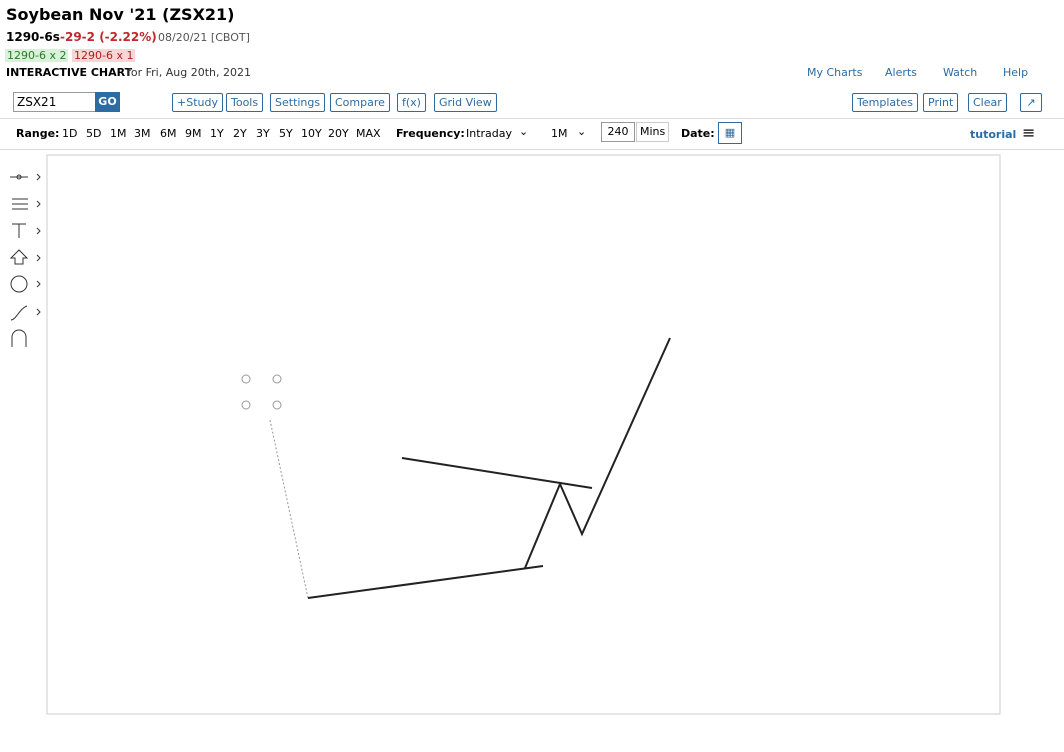  Describe the element at coordinates (118, 133) in the screenshot. I see `range-button: 1M` at that location.